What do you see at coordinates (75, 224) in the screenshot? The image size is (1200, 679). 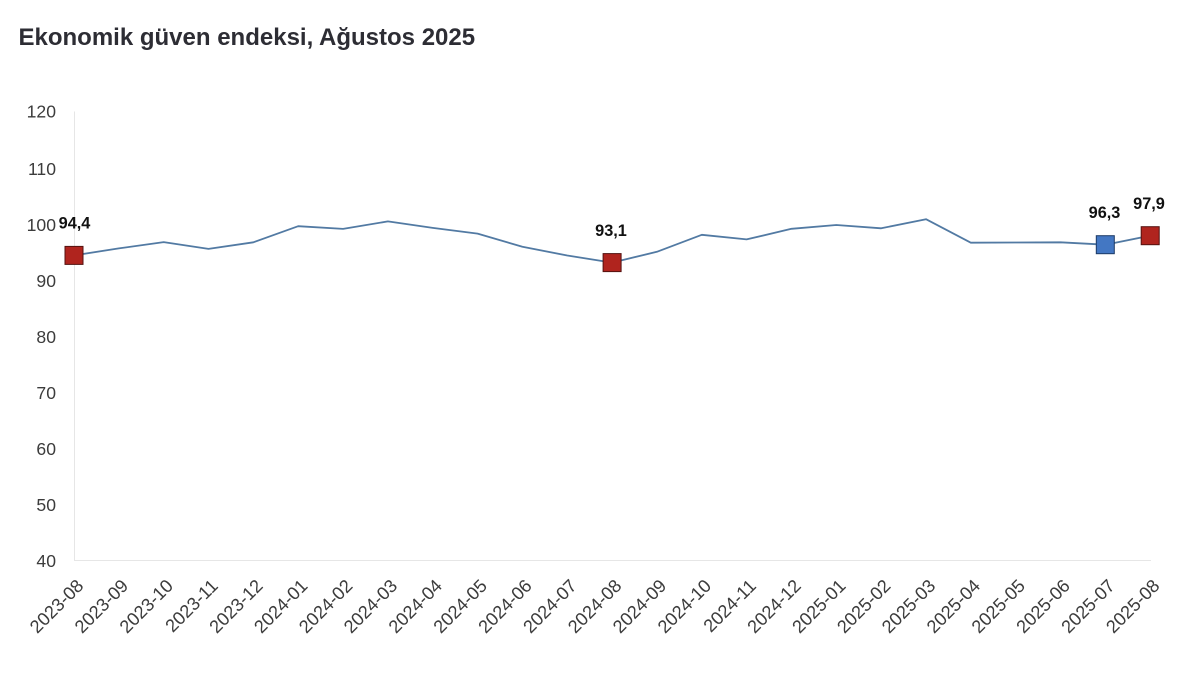 I see `svg-text: 94,4` at bounding box center [75, 224].